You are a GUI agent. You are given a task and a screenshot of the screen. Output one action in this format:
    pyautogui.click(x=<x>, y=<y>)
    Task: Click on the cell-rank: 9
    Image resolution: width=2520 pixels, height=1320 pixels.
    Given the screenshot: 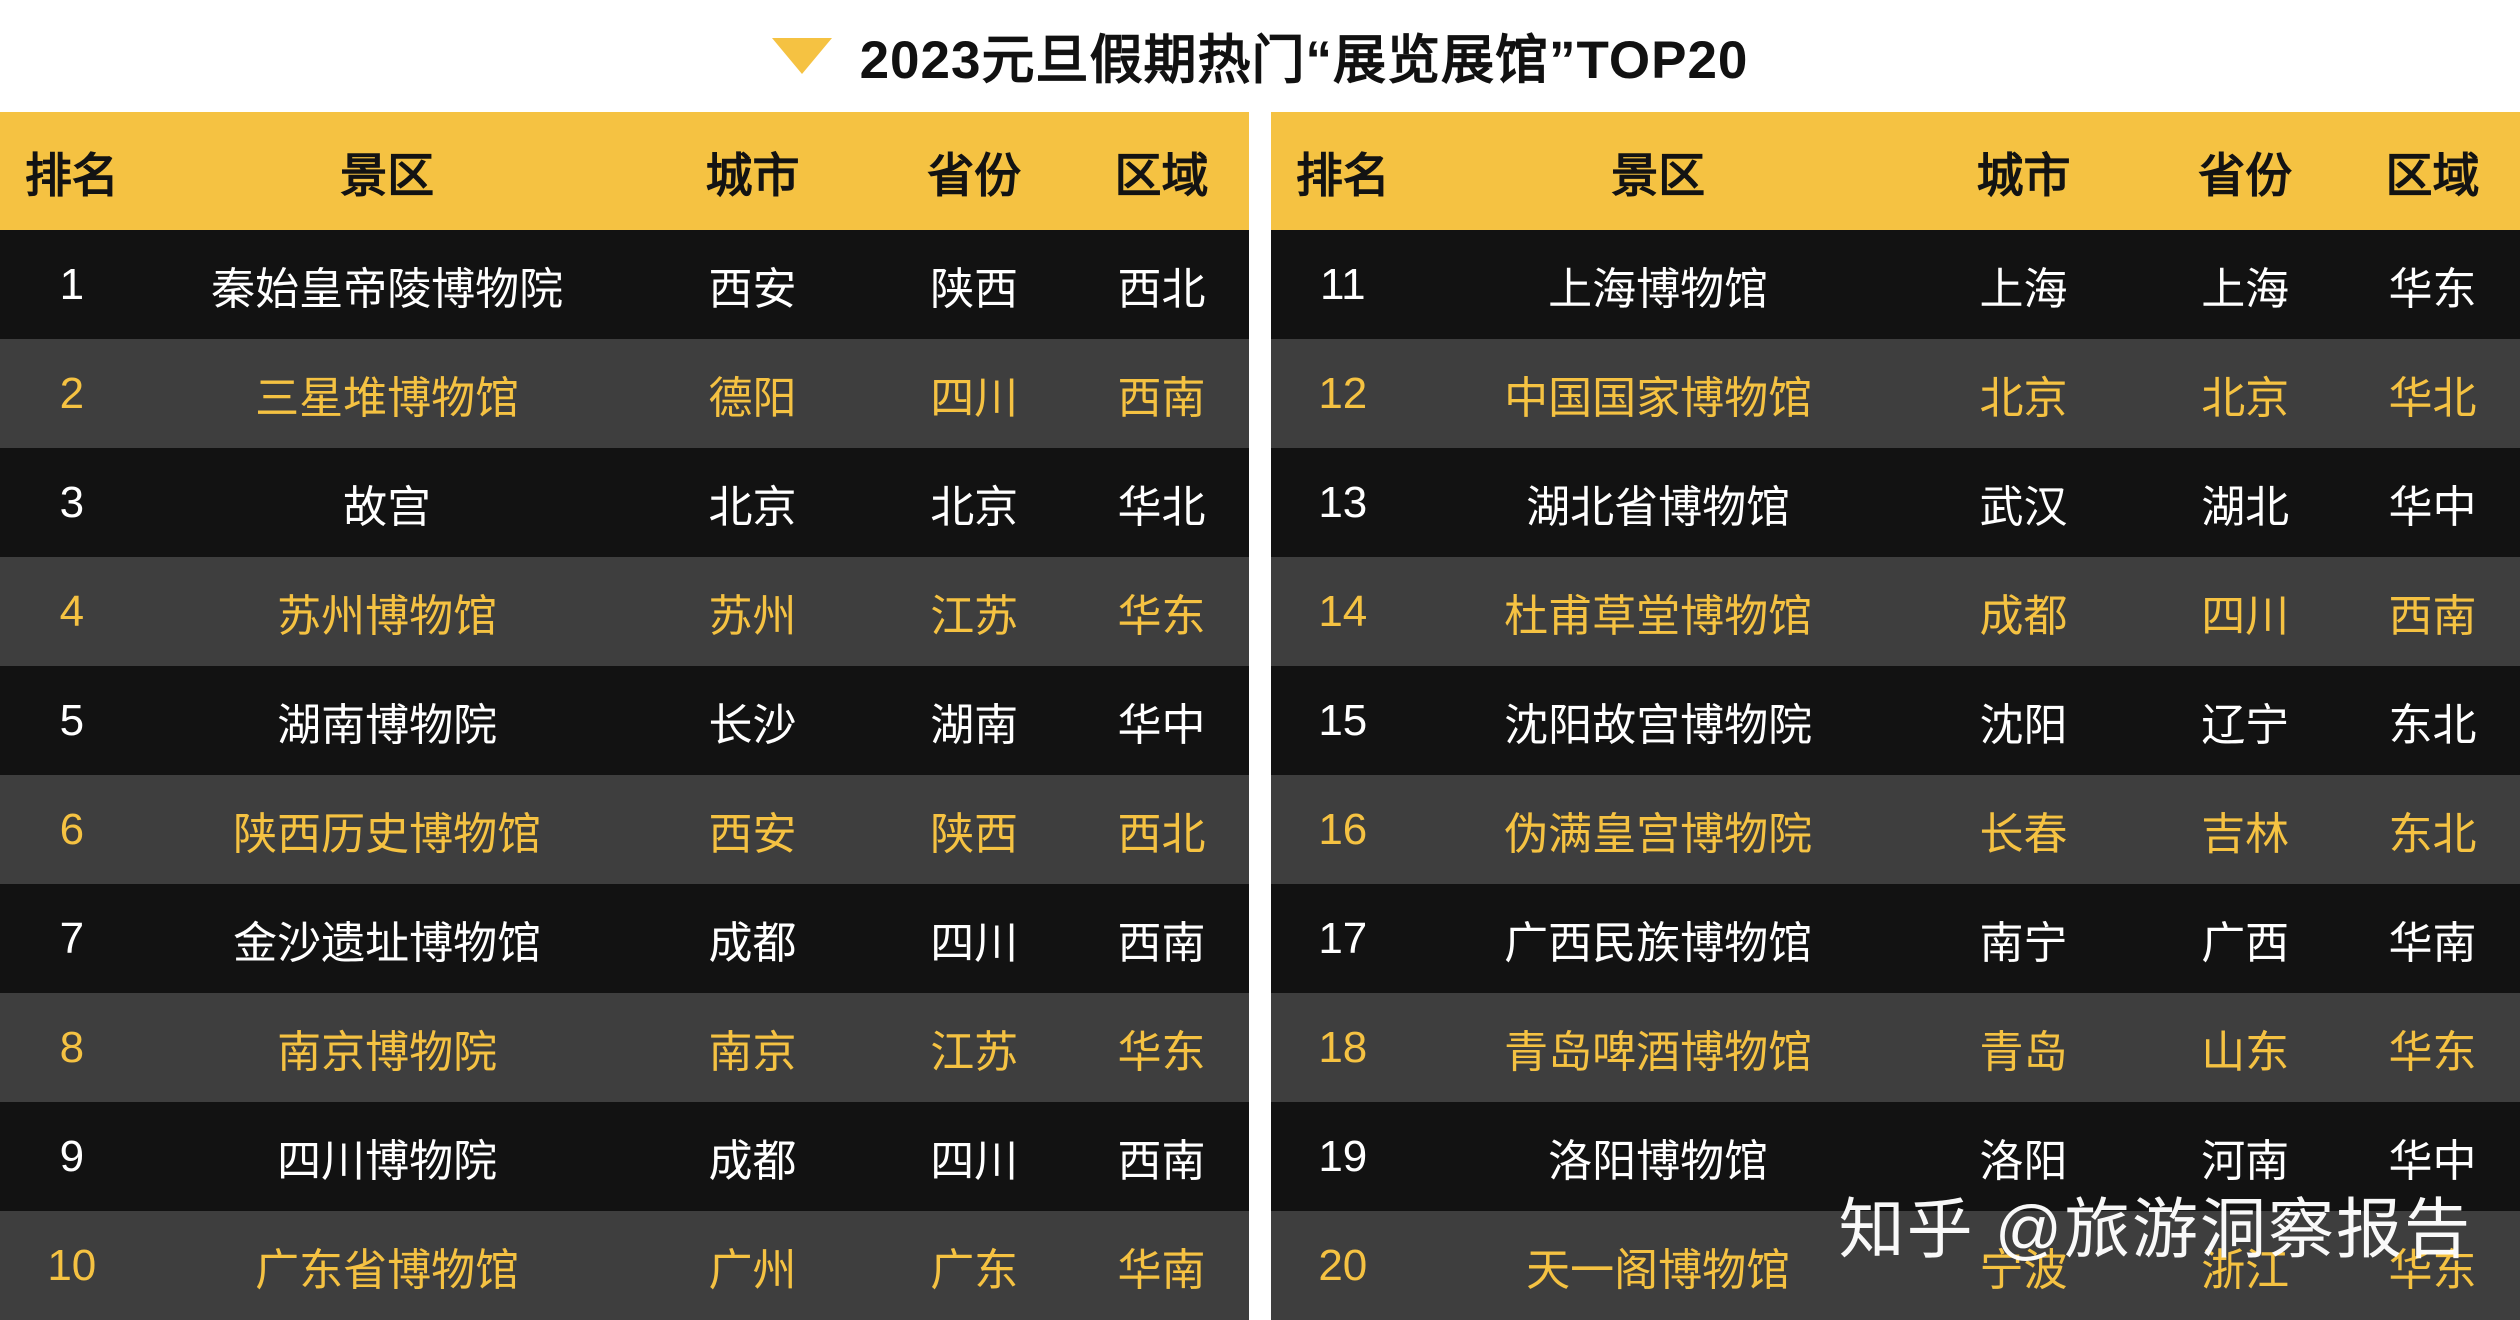 What is the action you would take?
    pyautogui.click(x=72, y=1156)
    